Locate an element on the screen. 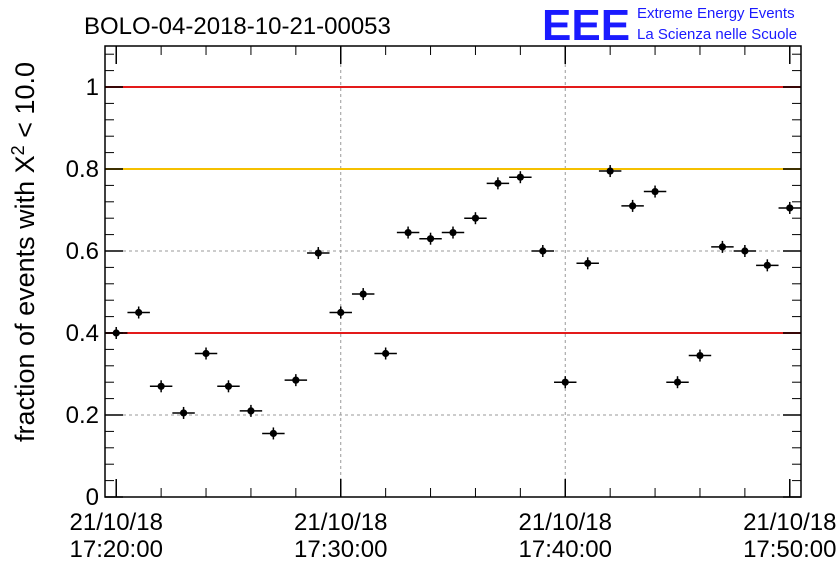 The image size is (836, 572). y-tick-label: 1 is located at coordinates (92, 87).